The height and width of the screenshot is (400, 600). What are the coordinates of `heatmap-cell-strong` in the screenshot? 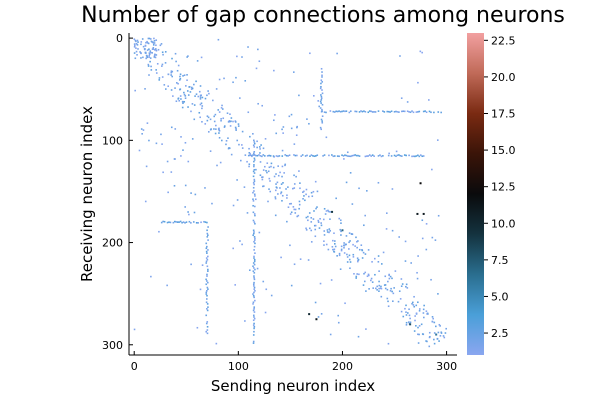 It's located at (417, 213).